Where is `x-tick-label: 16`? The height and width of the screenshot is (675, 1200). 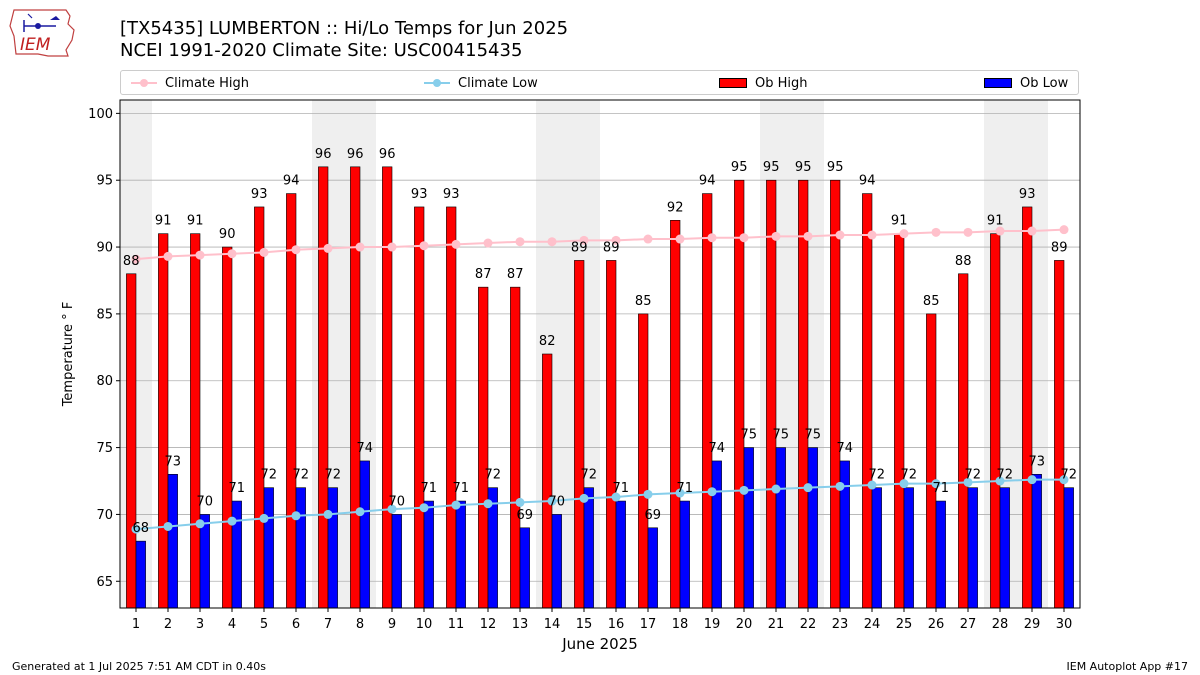 x-tick-label: 16 is located at coordinates (616, 624).